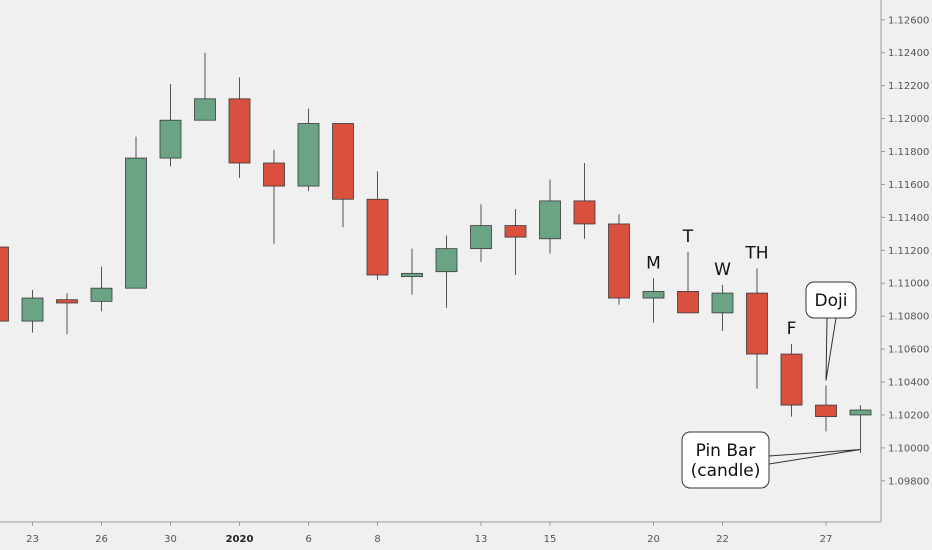 The image size is (932, 550). I want to click on y-tick-label: 1.12400, so click(908, 53).